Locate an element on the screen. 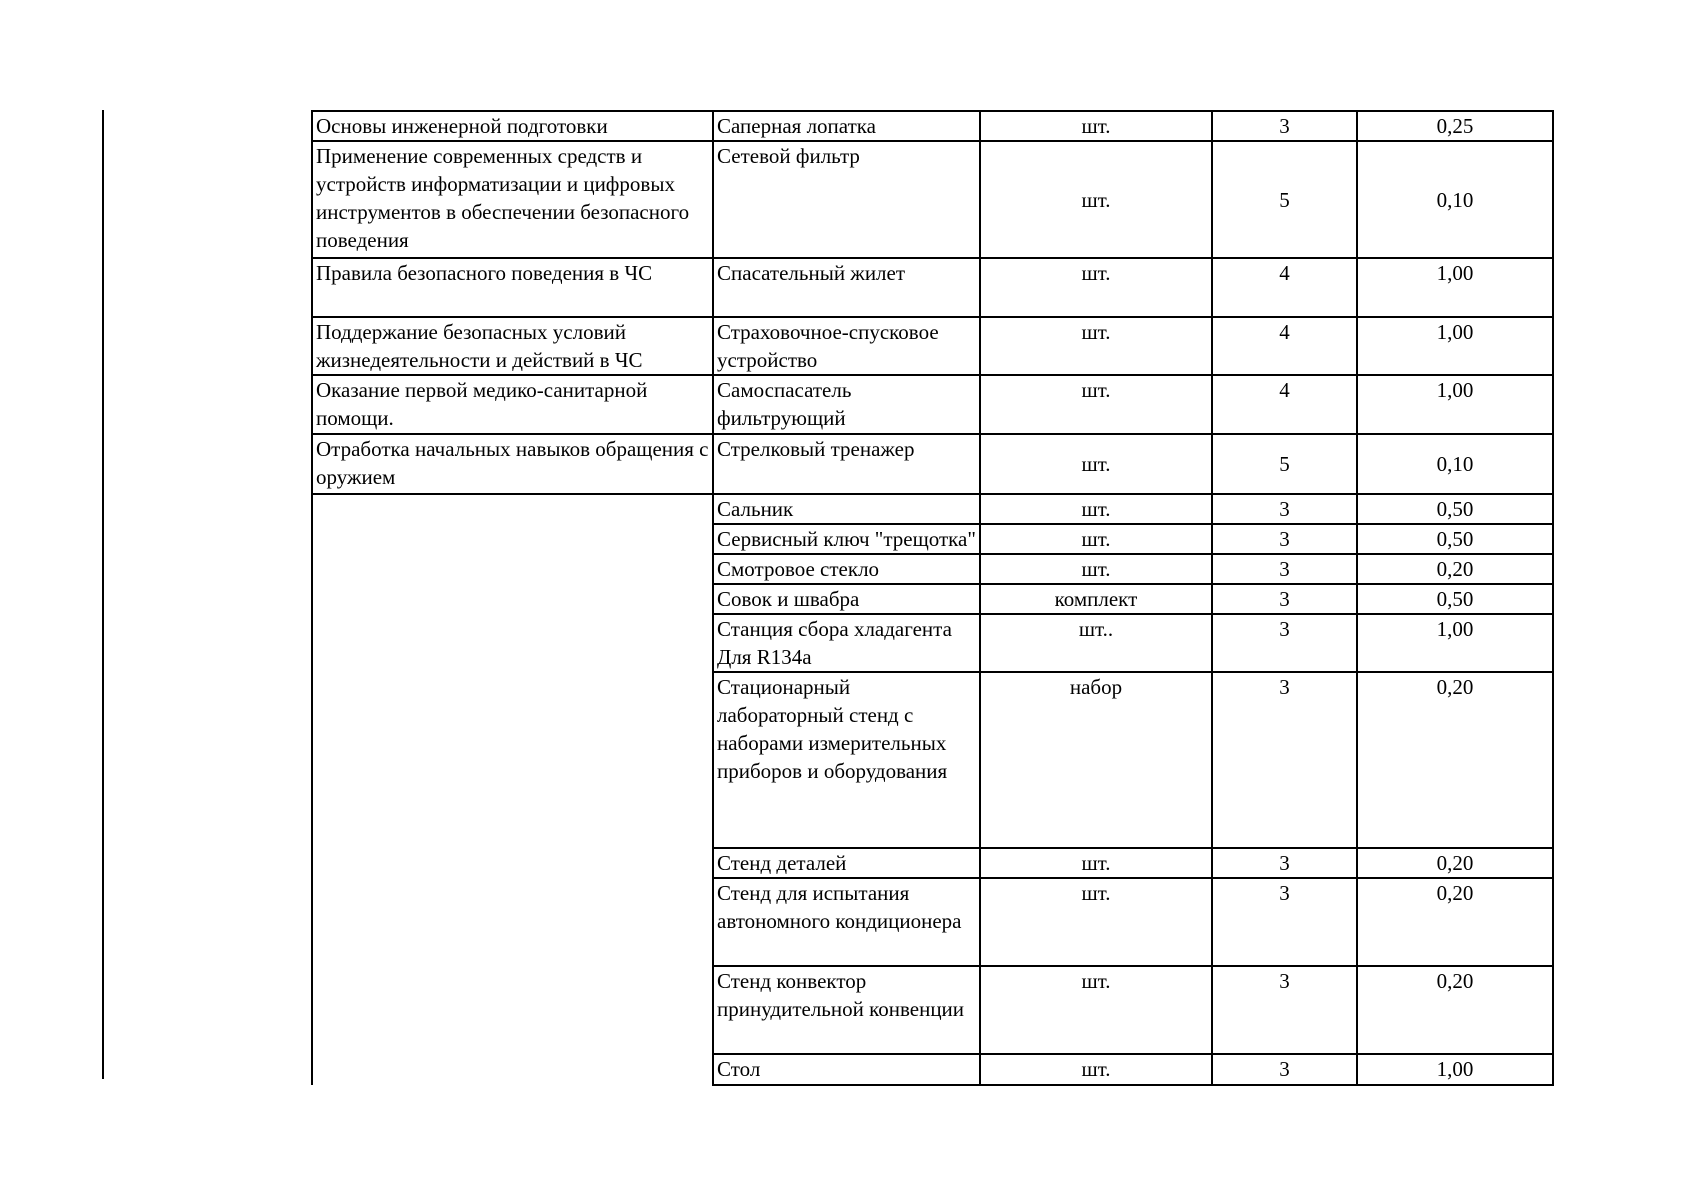  item-cell: Саперная лопатка is located at coordinates (846, 126).